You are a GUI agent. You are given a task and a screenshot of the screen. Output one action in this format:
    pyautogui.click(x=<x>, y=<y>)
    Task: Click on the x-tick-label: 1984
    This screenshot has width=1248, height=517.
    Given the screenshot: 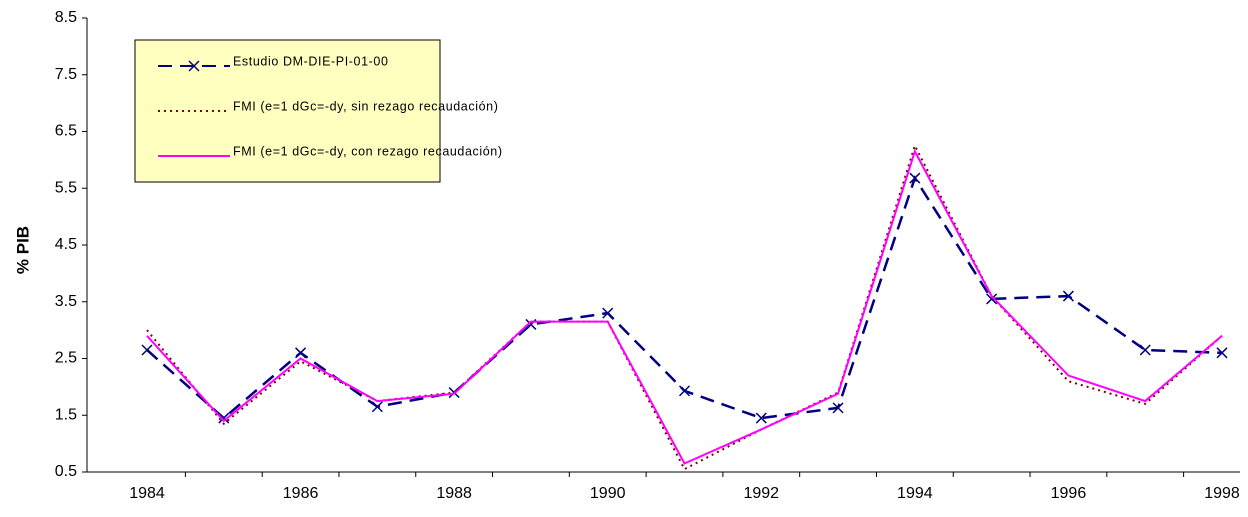 What is the action you would take?
    pyautogui.click(x=147, y=493)
    